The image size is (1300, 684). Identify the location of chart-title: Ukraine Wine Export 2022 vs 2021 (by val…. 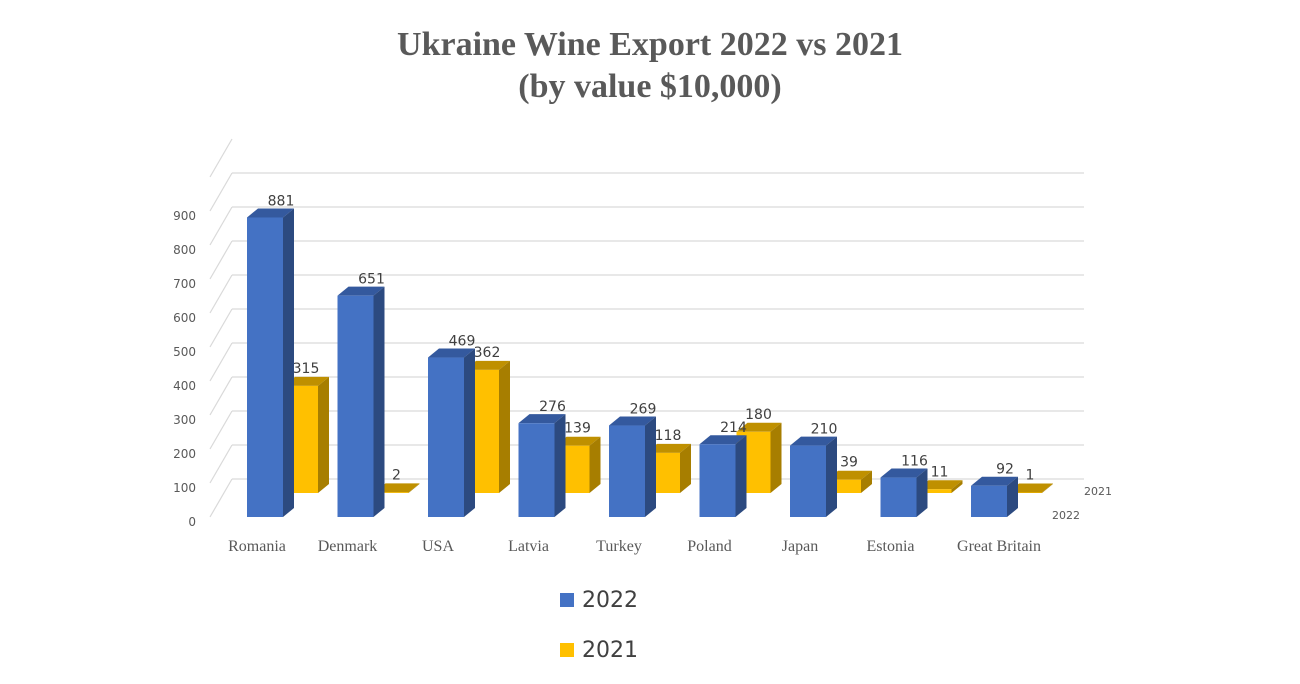
(650, 66).